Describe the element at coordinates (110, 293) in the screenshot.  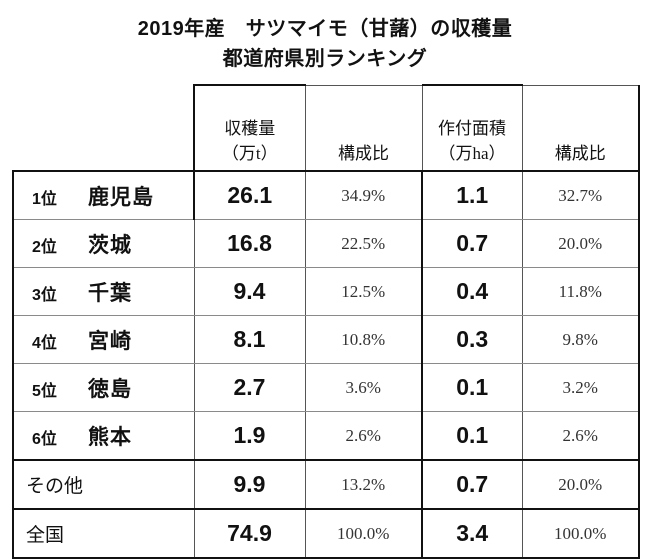
I see `prefecture-label: 千葉` at that location.